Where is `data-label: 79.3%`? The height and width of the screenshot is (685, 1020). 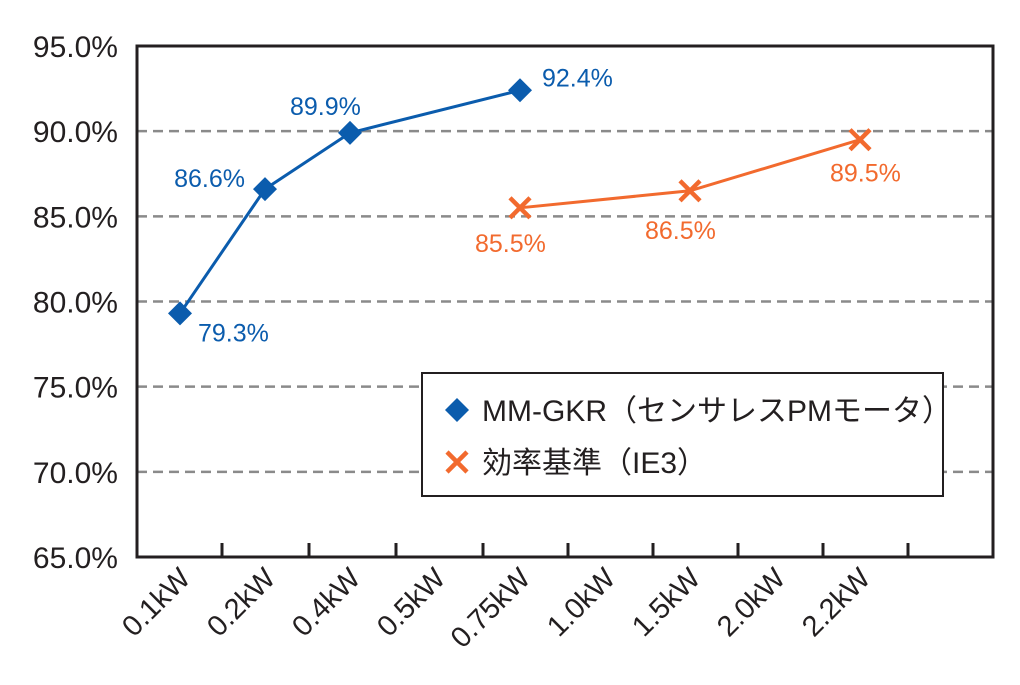
data-label: 79.3% is located at coordinates (233, 333).